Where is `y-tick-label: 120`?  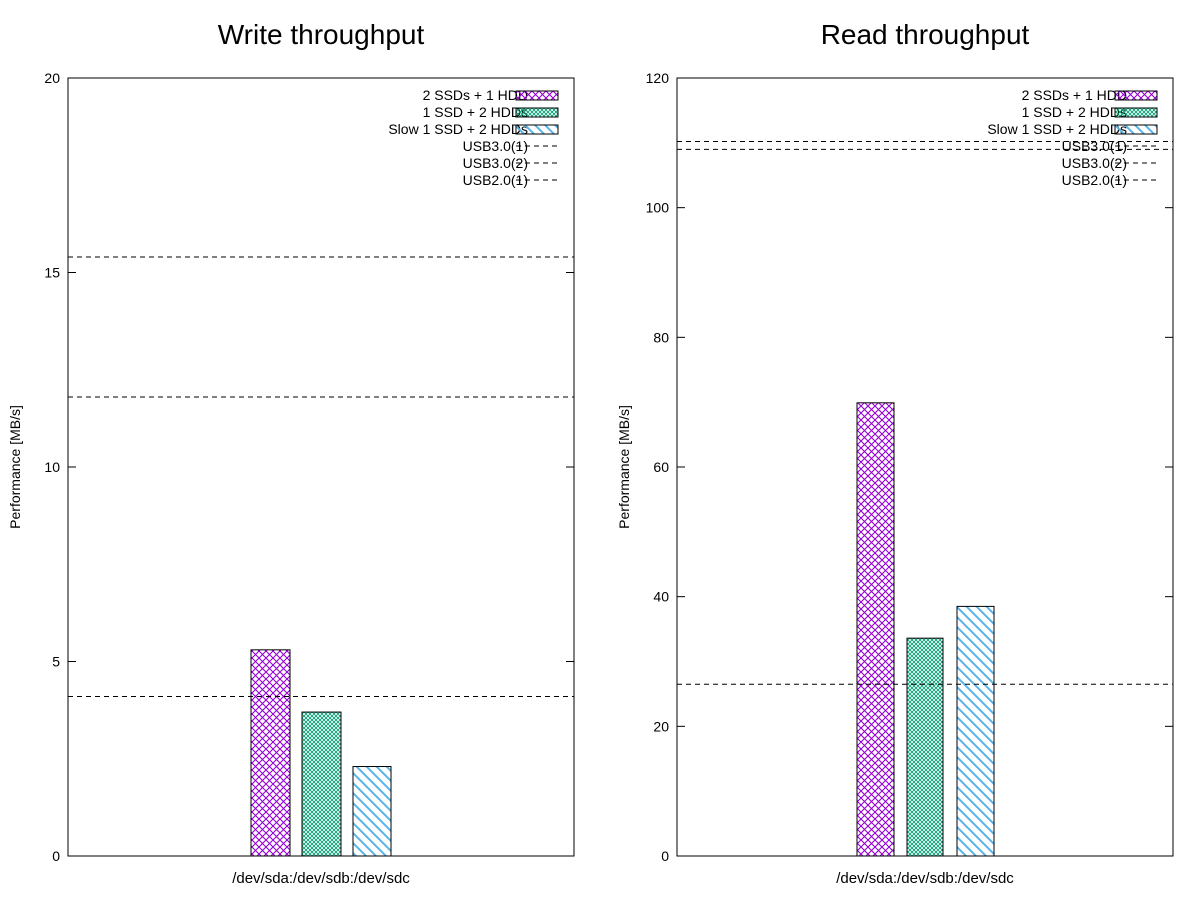 y-tick-label: 120 is located at coordinates (658, 78).